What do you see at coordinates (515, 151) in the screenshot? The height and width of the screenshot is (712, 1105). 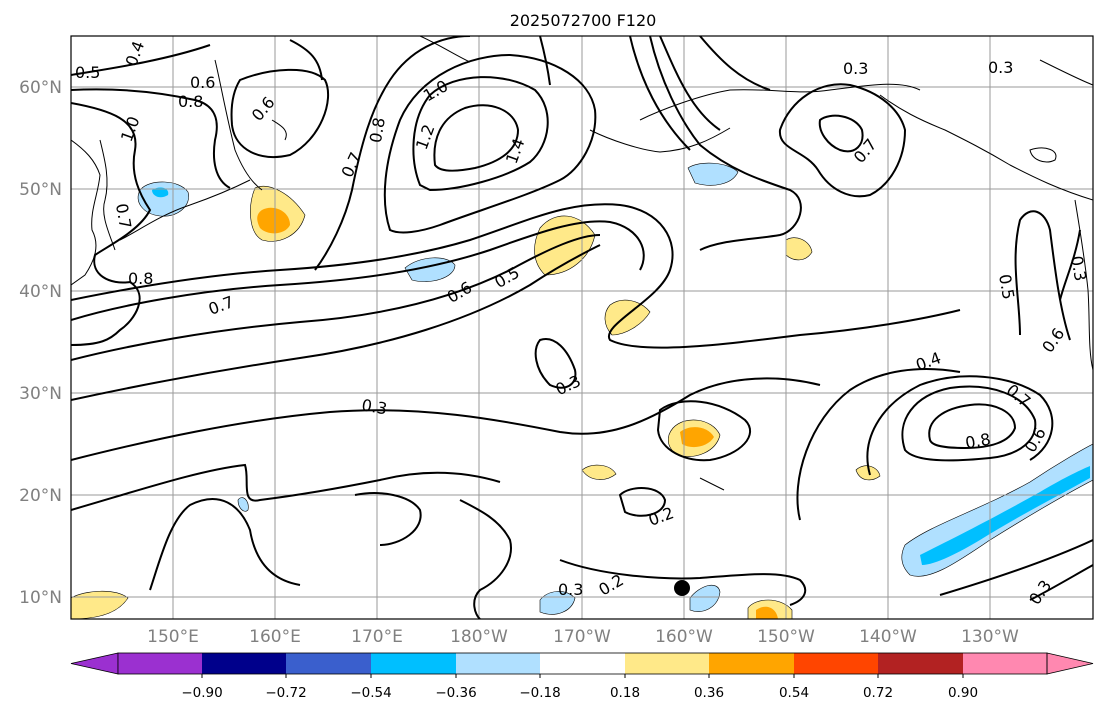 I see `contour-label: 1.4` at bounding box center [515, 151].